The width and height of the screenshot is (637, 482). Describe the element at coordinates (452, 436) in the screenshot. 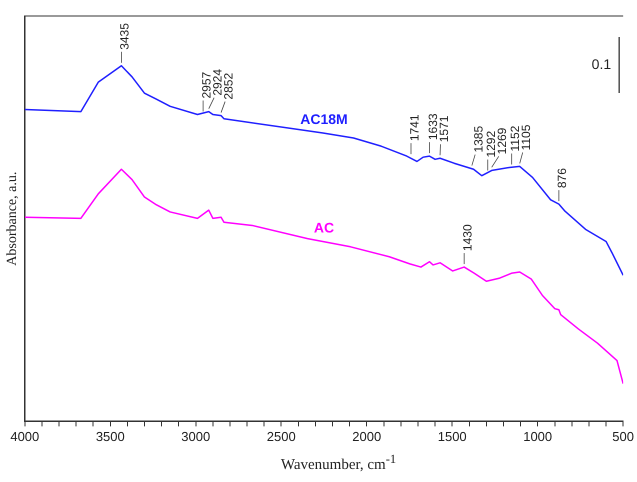

I see `x-tick-label: 1500` at that location.